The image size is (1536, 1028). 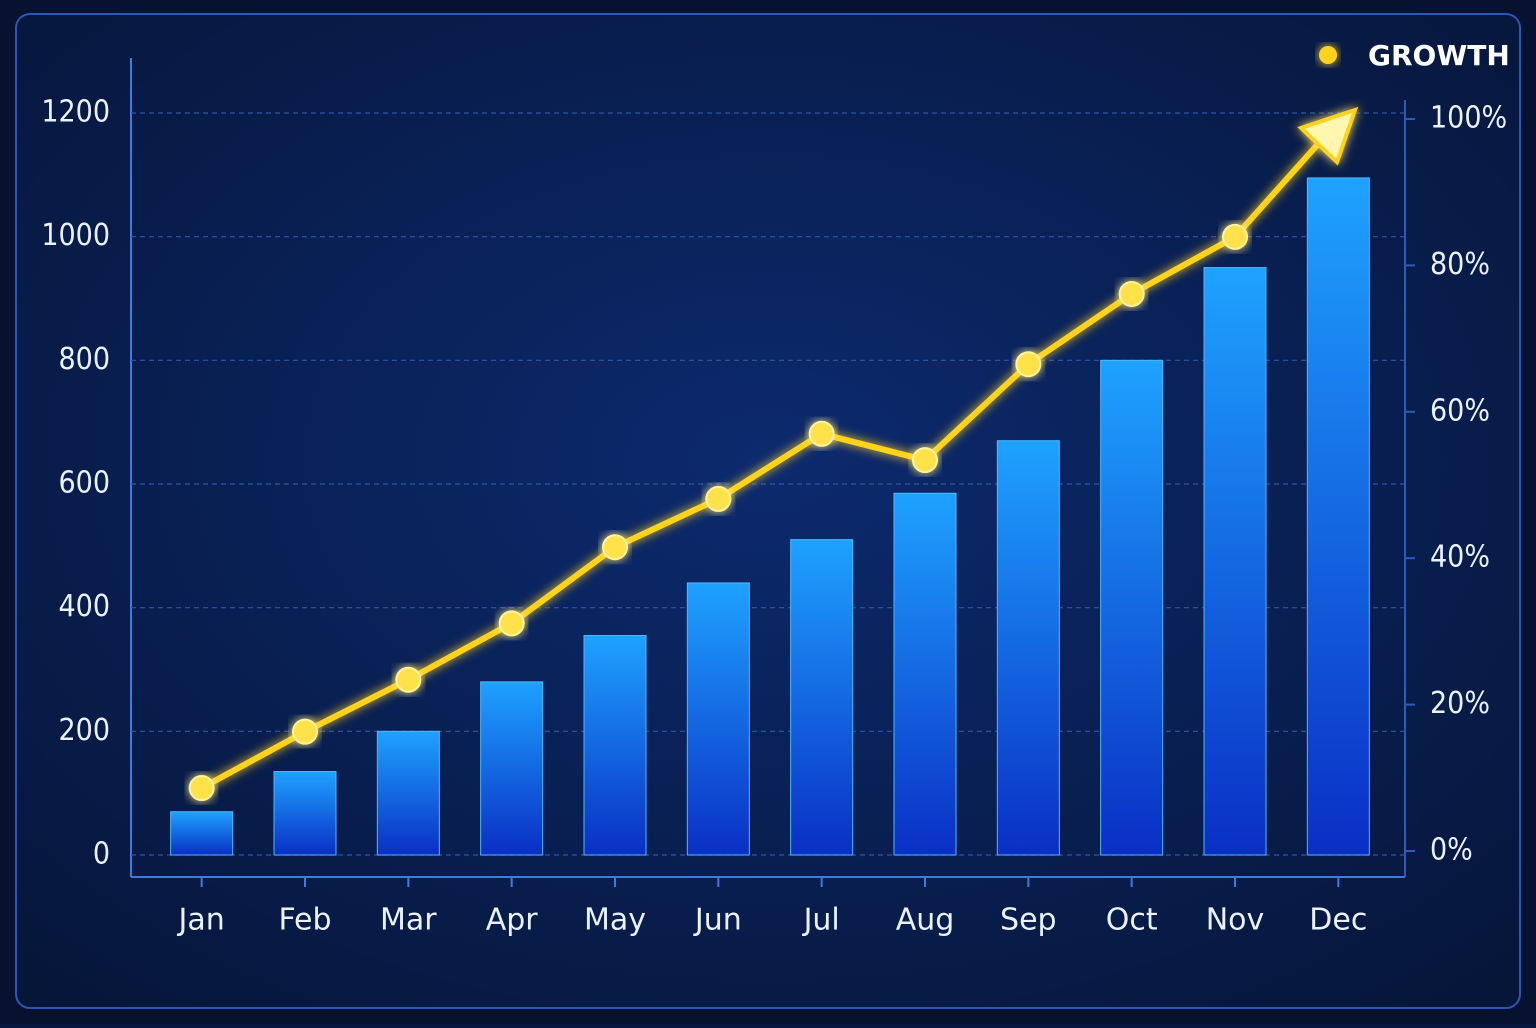 I want to click on y2-tick-label: 100%, so click(x=1468, y=118).